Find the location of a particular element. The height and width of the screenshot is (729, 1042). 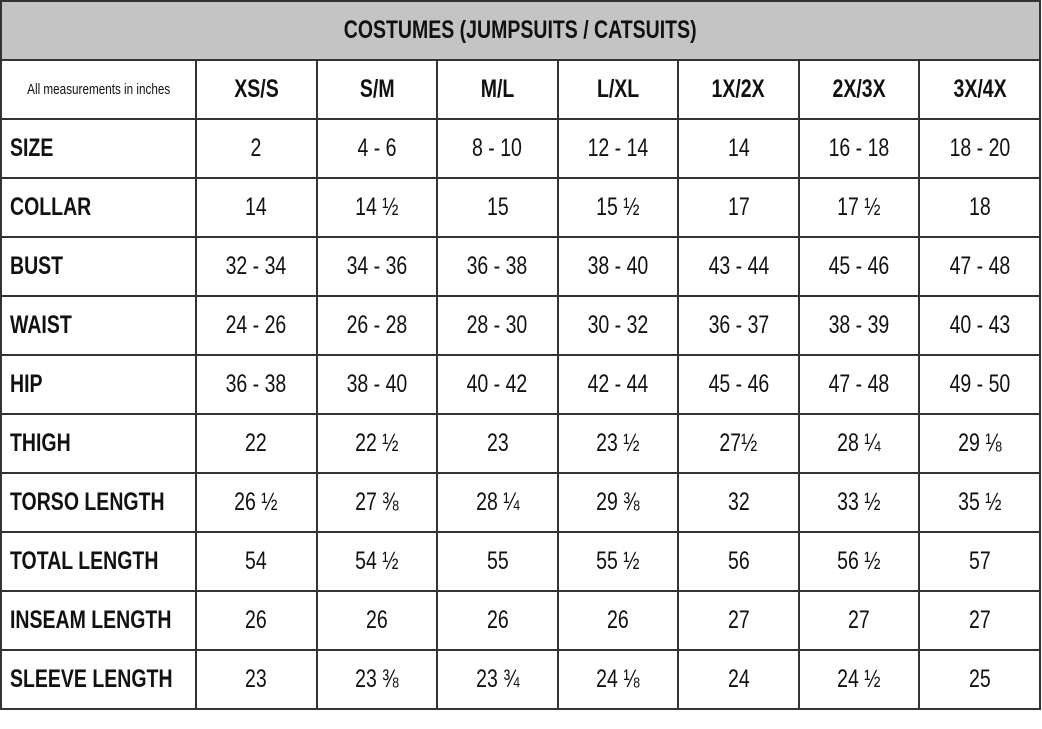

table-cell: 27½ is located at coordinates (738, 443).